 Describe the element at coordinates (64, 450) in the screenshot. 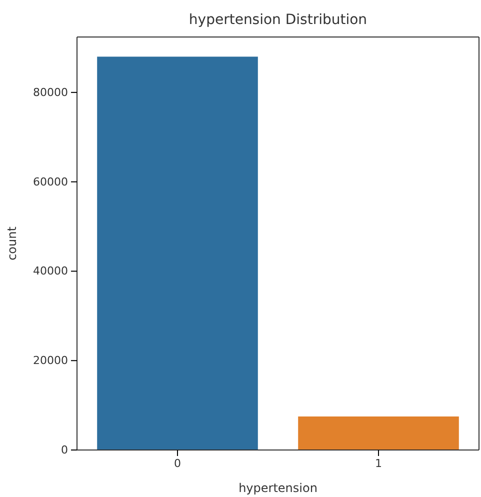

I see `y-tick-label: 0` at that location.